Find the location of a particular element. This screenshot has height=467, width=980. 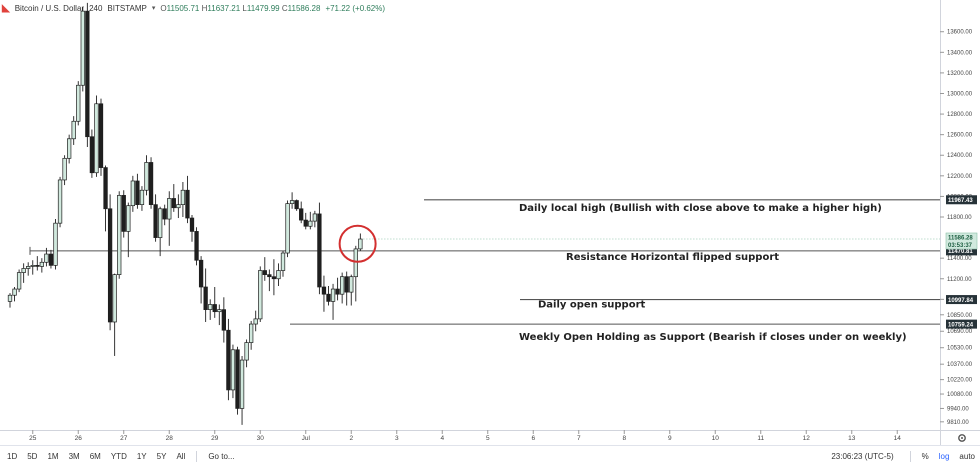

time-tick-label: 29 is located at coordinates (215, 438).